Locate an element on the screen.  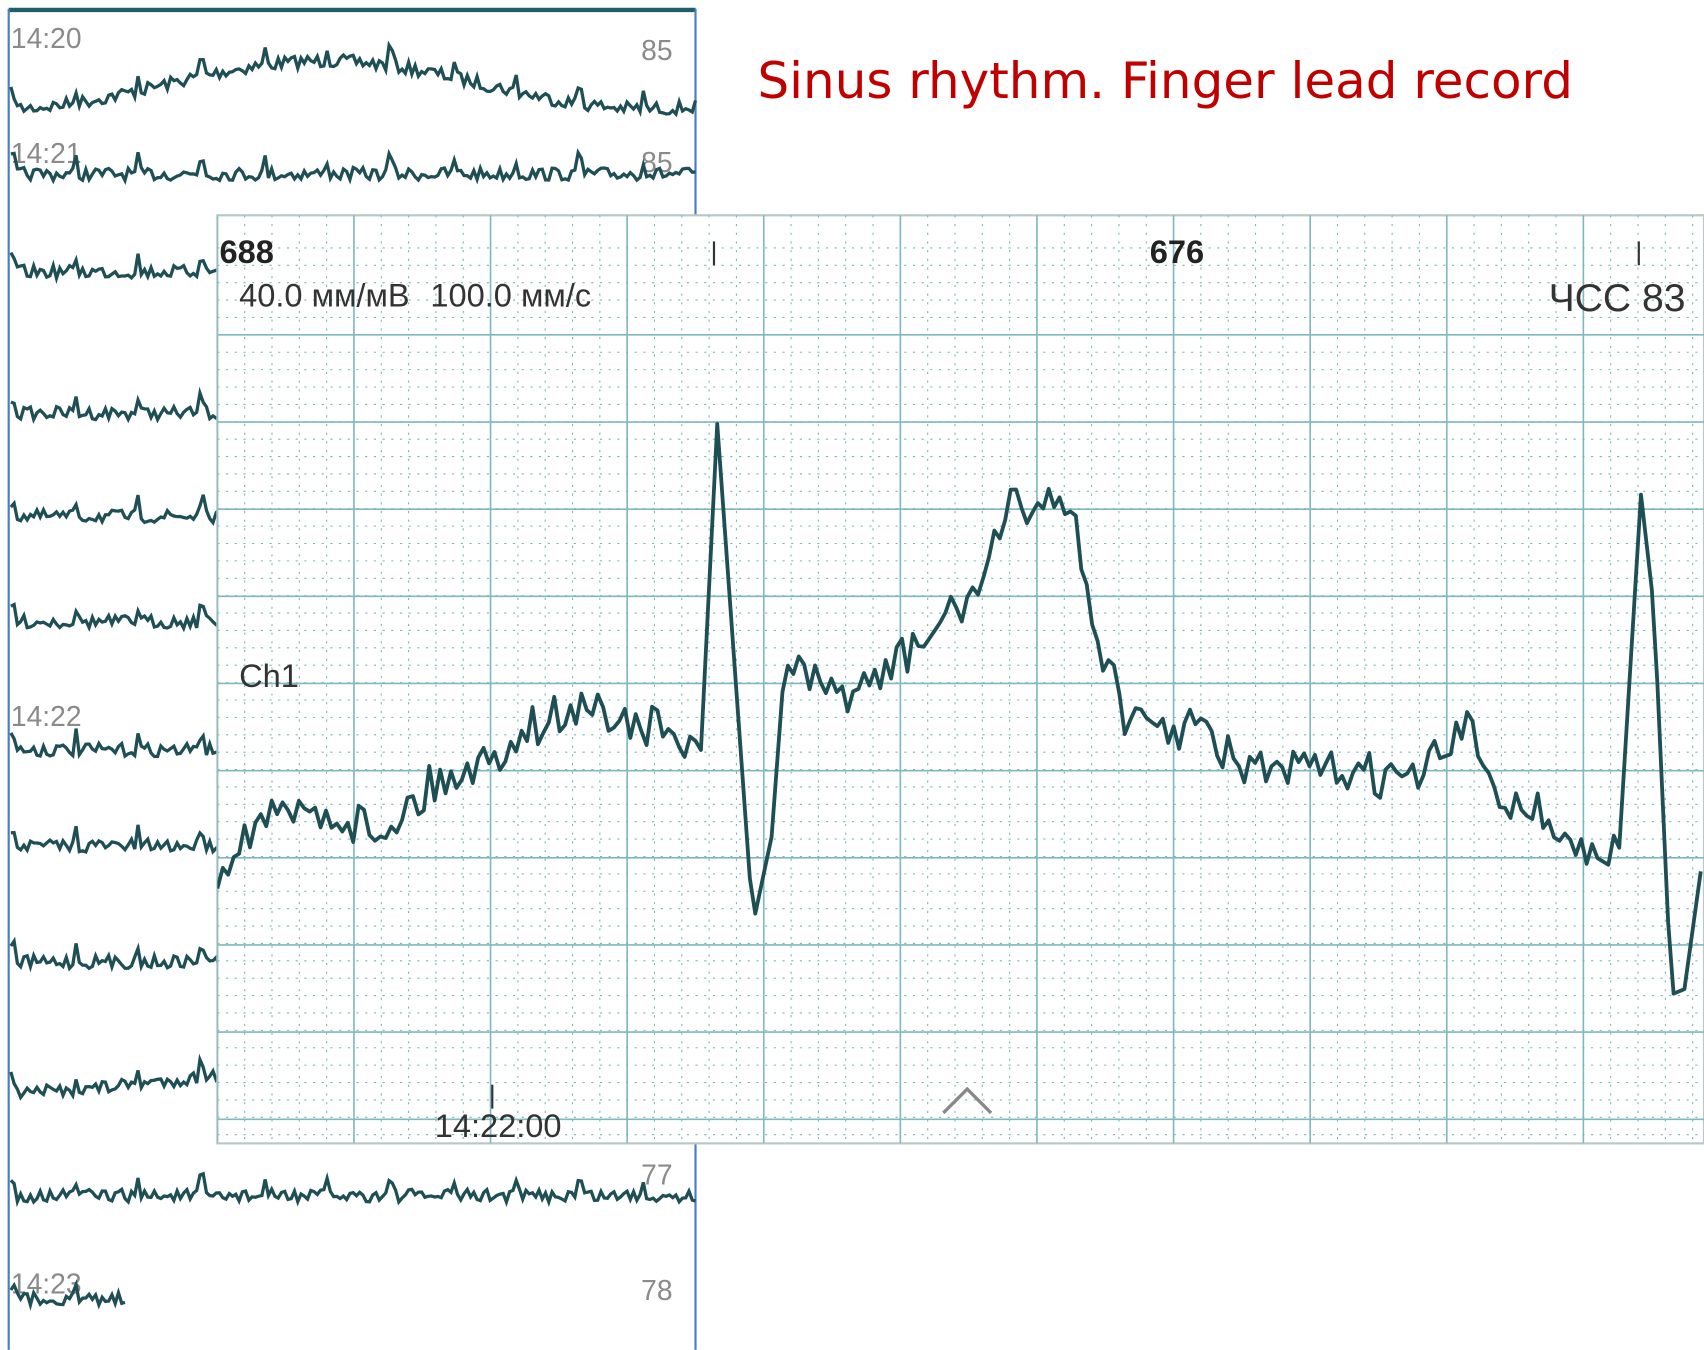
strip-rate: 85 is located at coordinates (656, 50).